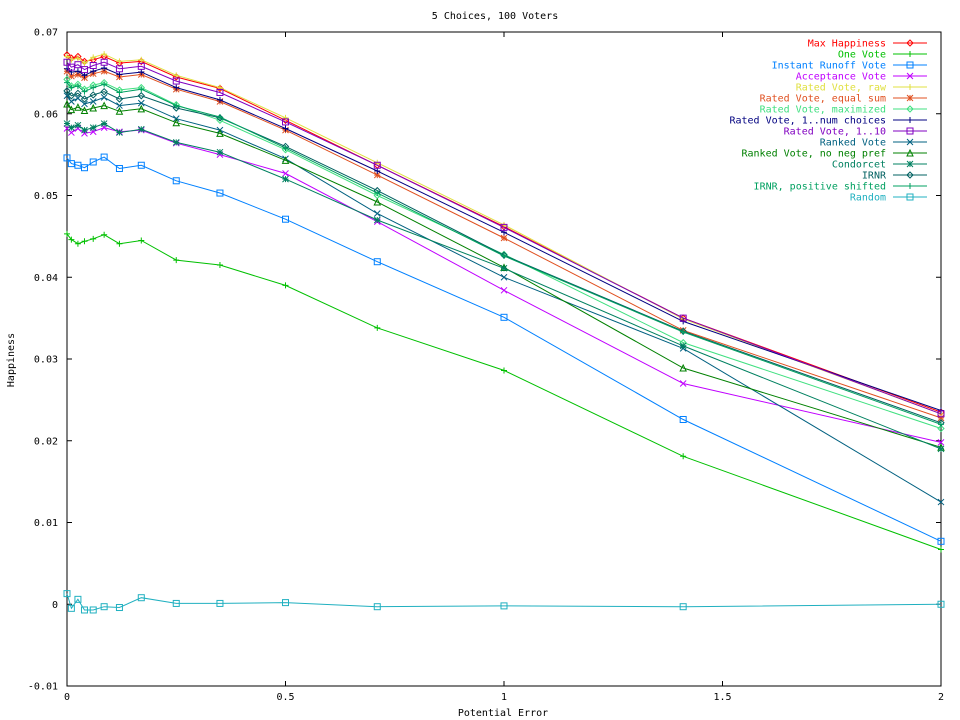 This screenshot has width=960, height=720. What do you see at coordinates (67, 697) in the screenshot?
I see `x-tick-label: 0` at bounding box center [67, 697].